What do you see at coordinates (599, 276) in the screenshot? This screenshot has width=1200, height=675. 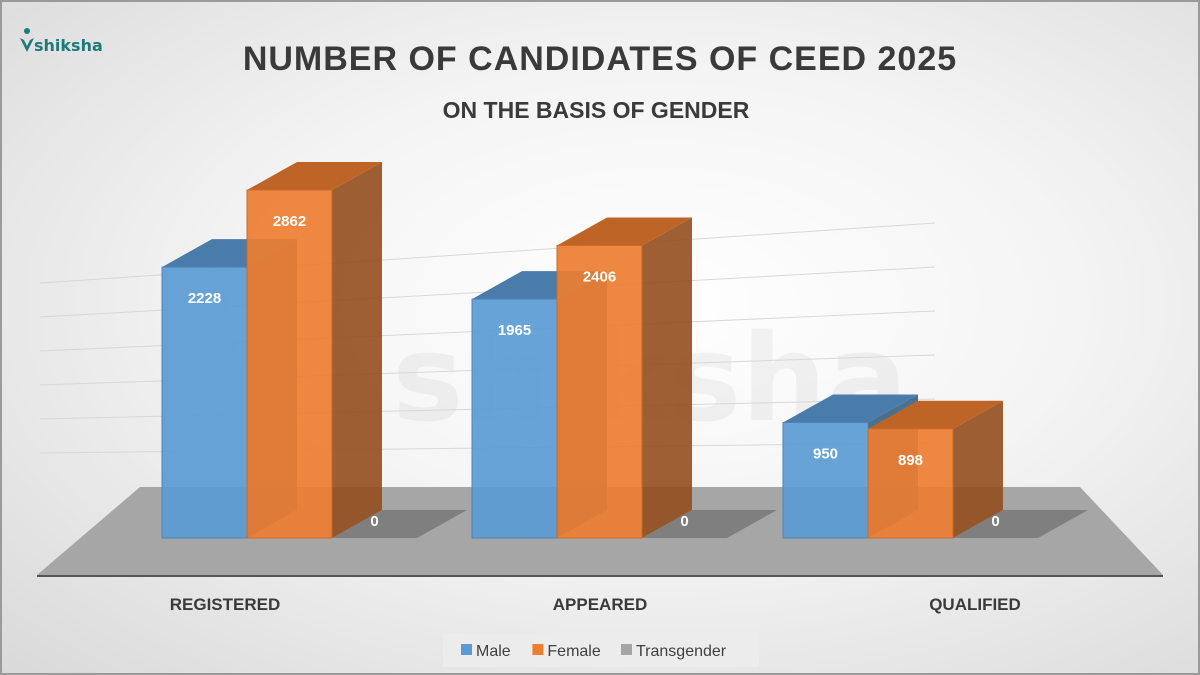 I see `data-label: 2406` at bounding box center [599, 276].